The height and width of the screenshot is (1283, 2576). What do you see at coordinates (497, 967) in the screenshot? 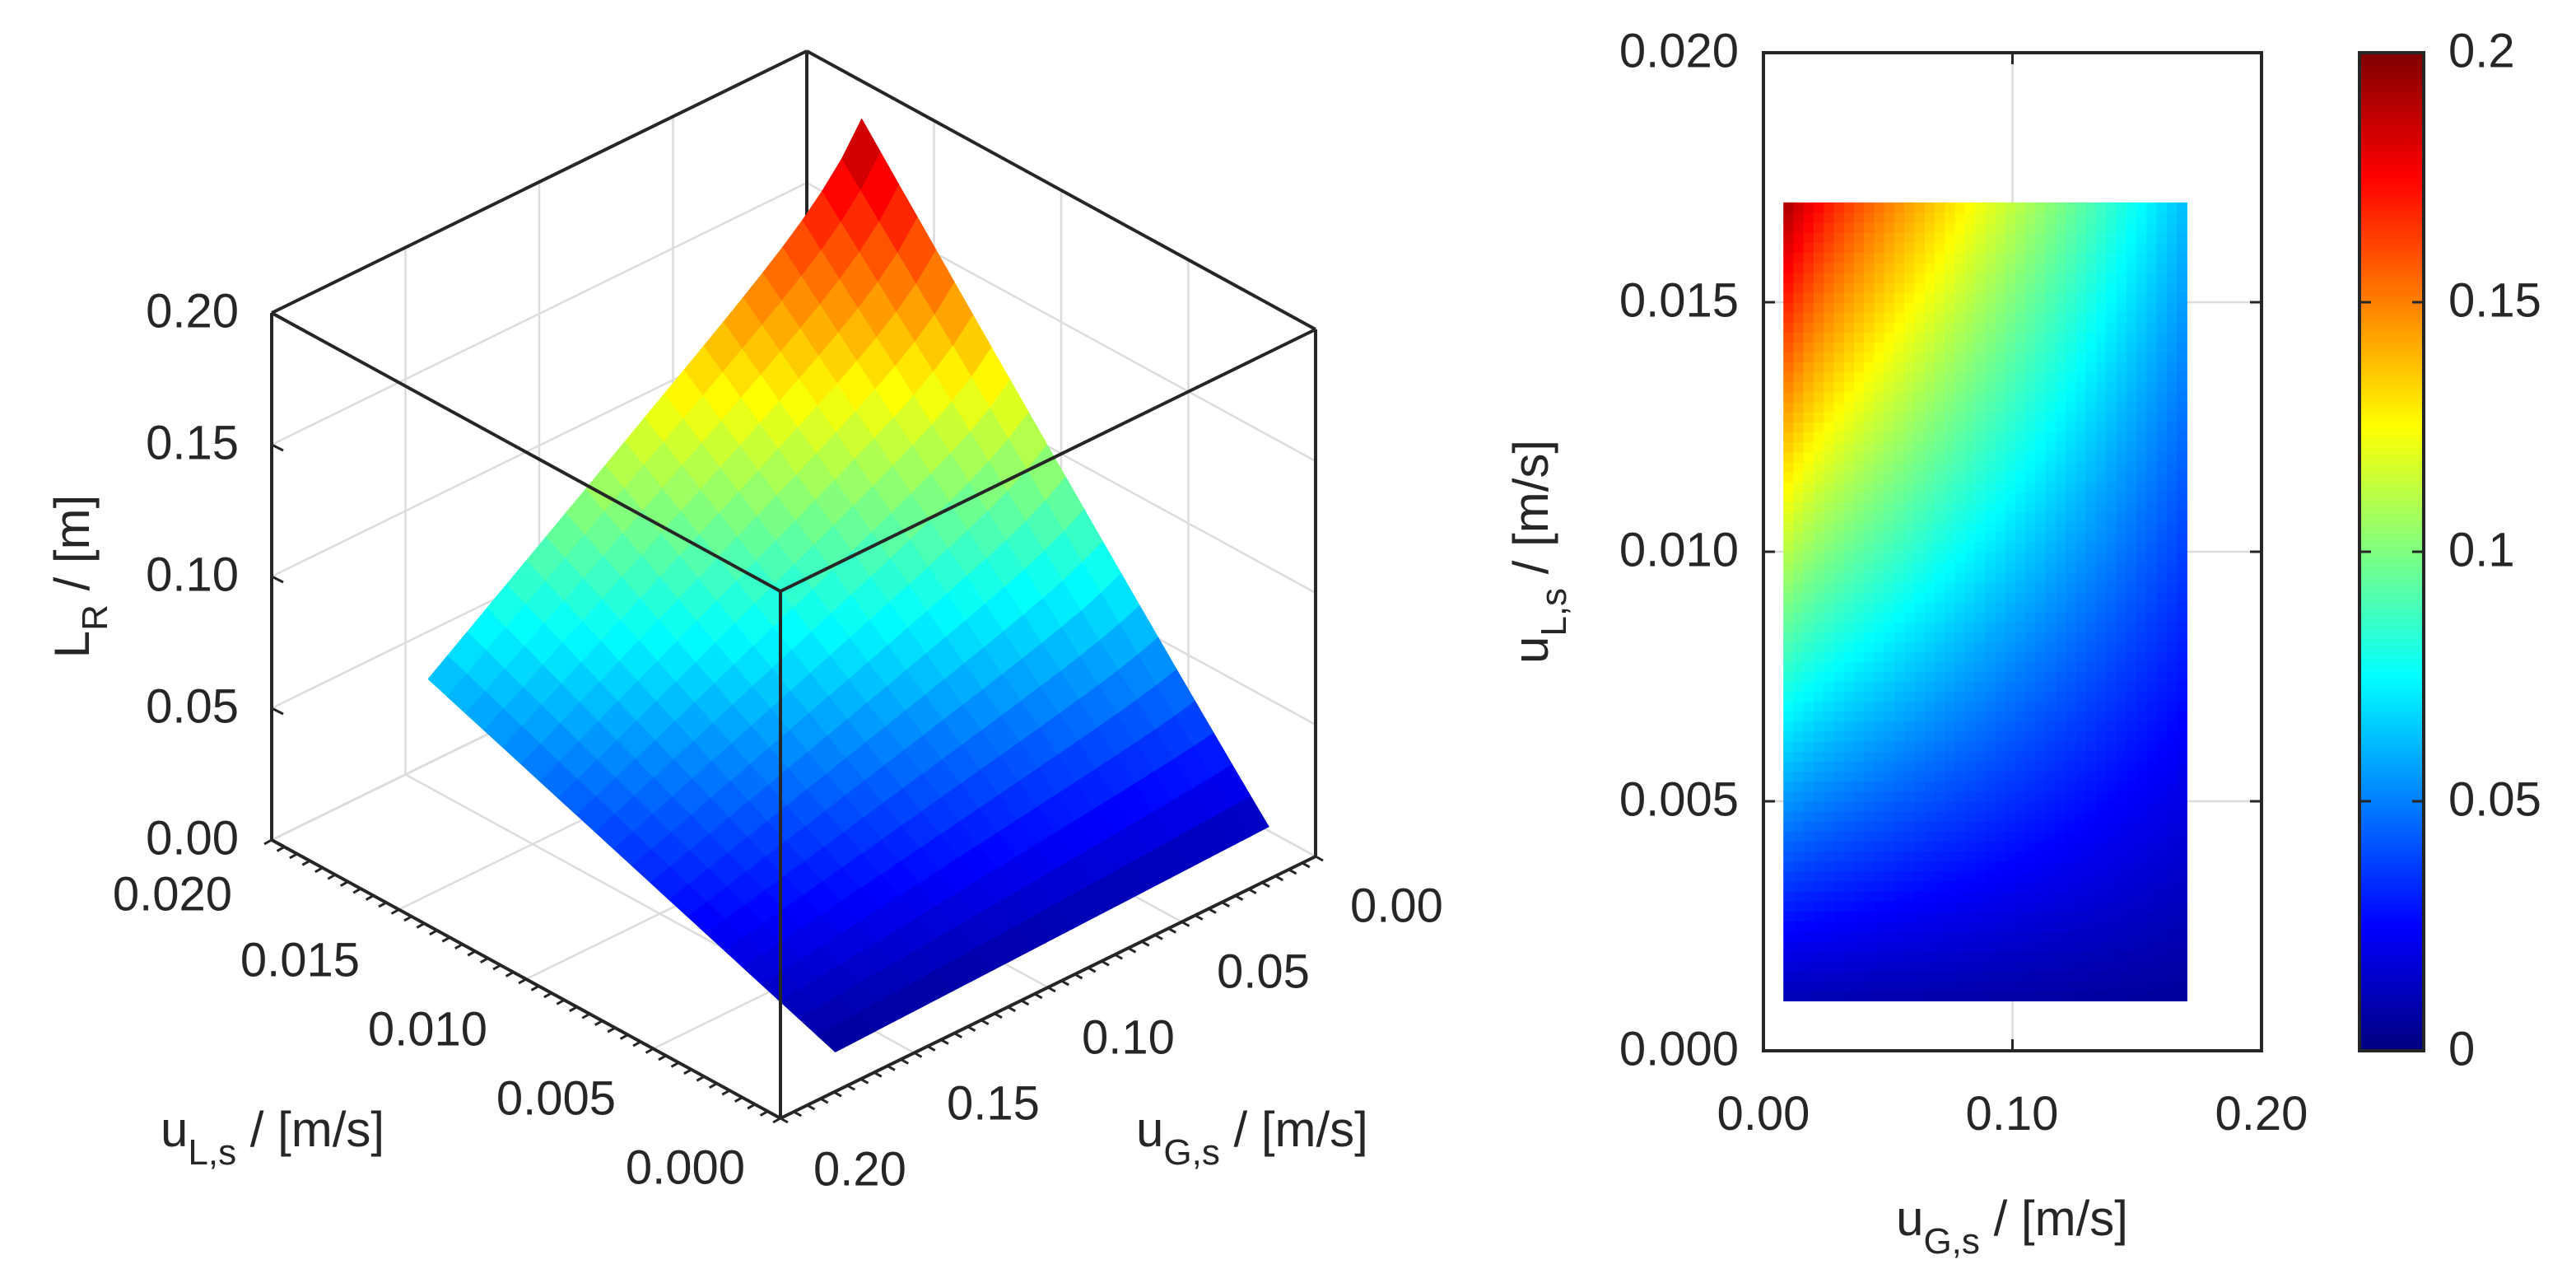
I see `y-tick-mark` at bounding box center [497, 967].